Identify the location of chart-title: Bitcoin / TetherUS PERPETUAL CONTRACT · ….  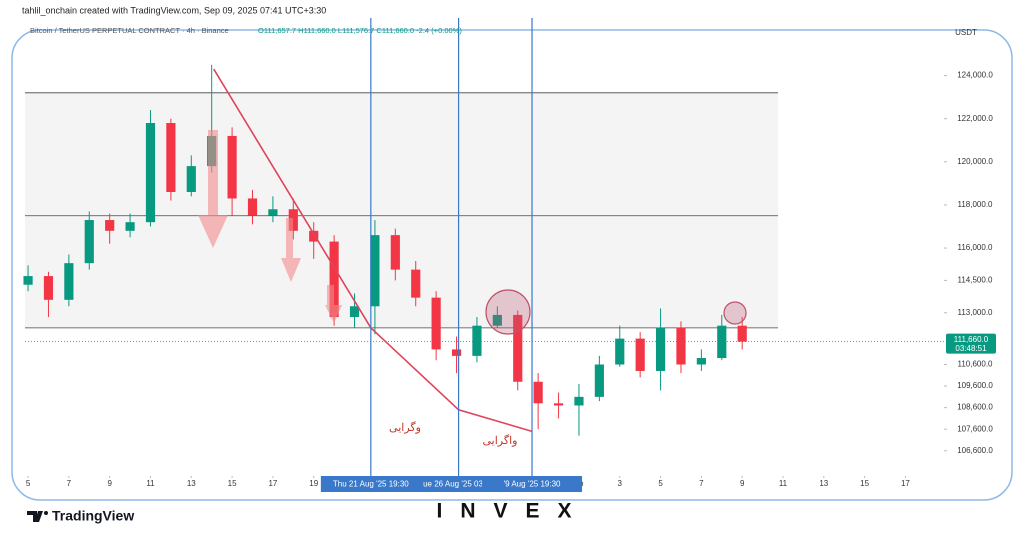
(129, 30).